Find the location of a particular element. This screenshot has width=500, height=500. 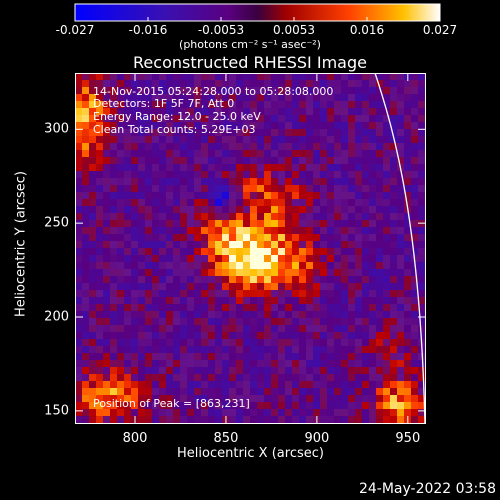

colorbar is located at coordinates (257, 12).